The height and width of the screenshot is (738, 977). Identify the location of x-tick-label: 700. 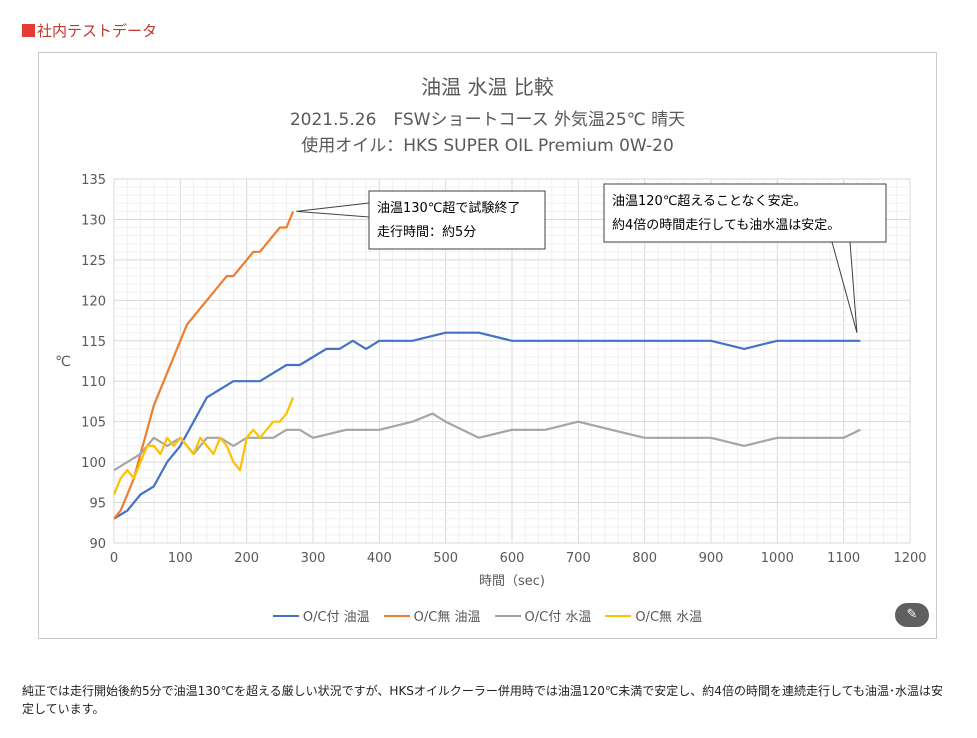
(578, 558).